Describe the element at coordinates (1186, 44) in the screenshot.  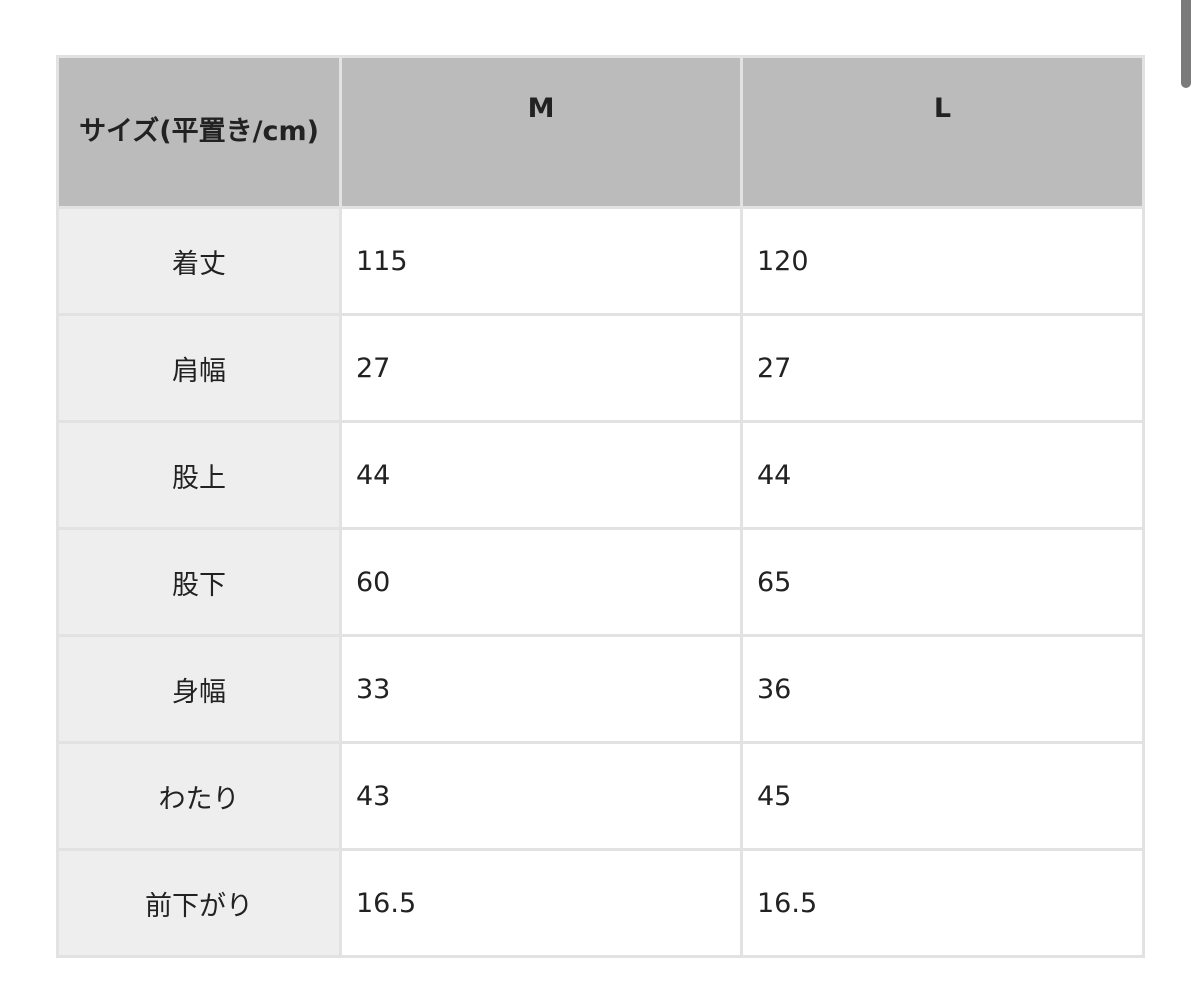
I see `scrollbar-thumb` at that location.